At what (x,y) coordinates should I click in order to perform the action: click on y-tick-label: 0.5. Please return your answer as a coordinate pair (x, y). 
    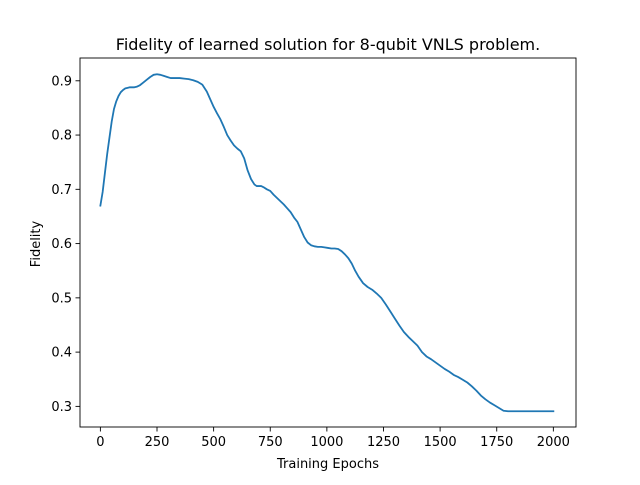
    Looking at the image, I should click on (61, 298).